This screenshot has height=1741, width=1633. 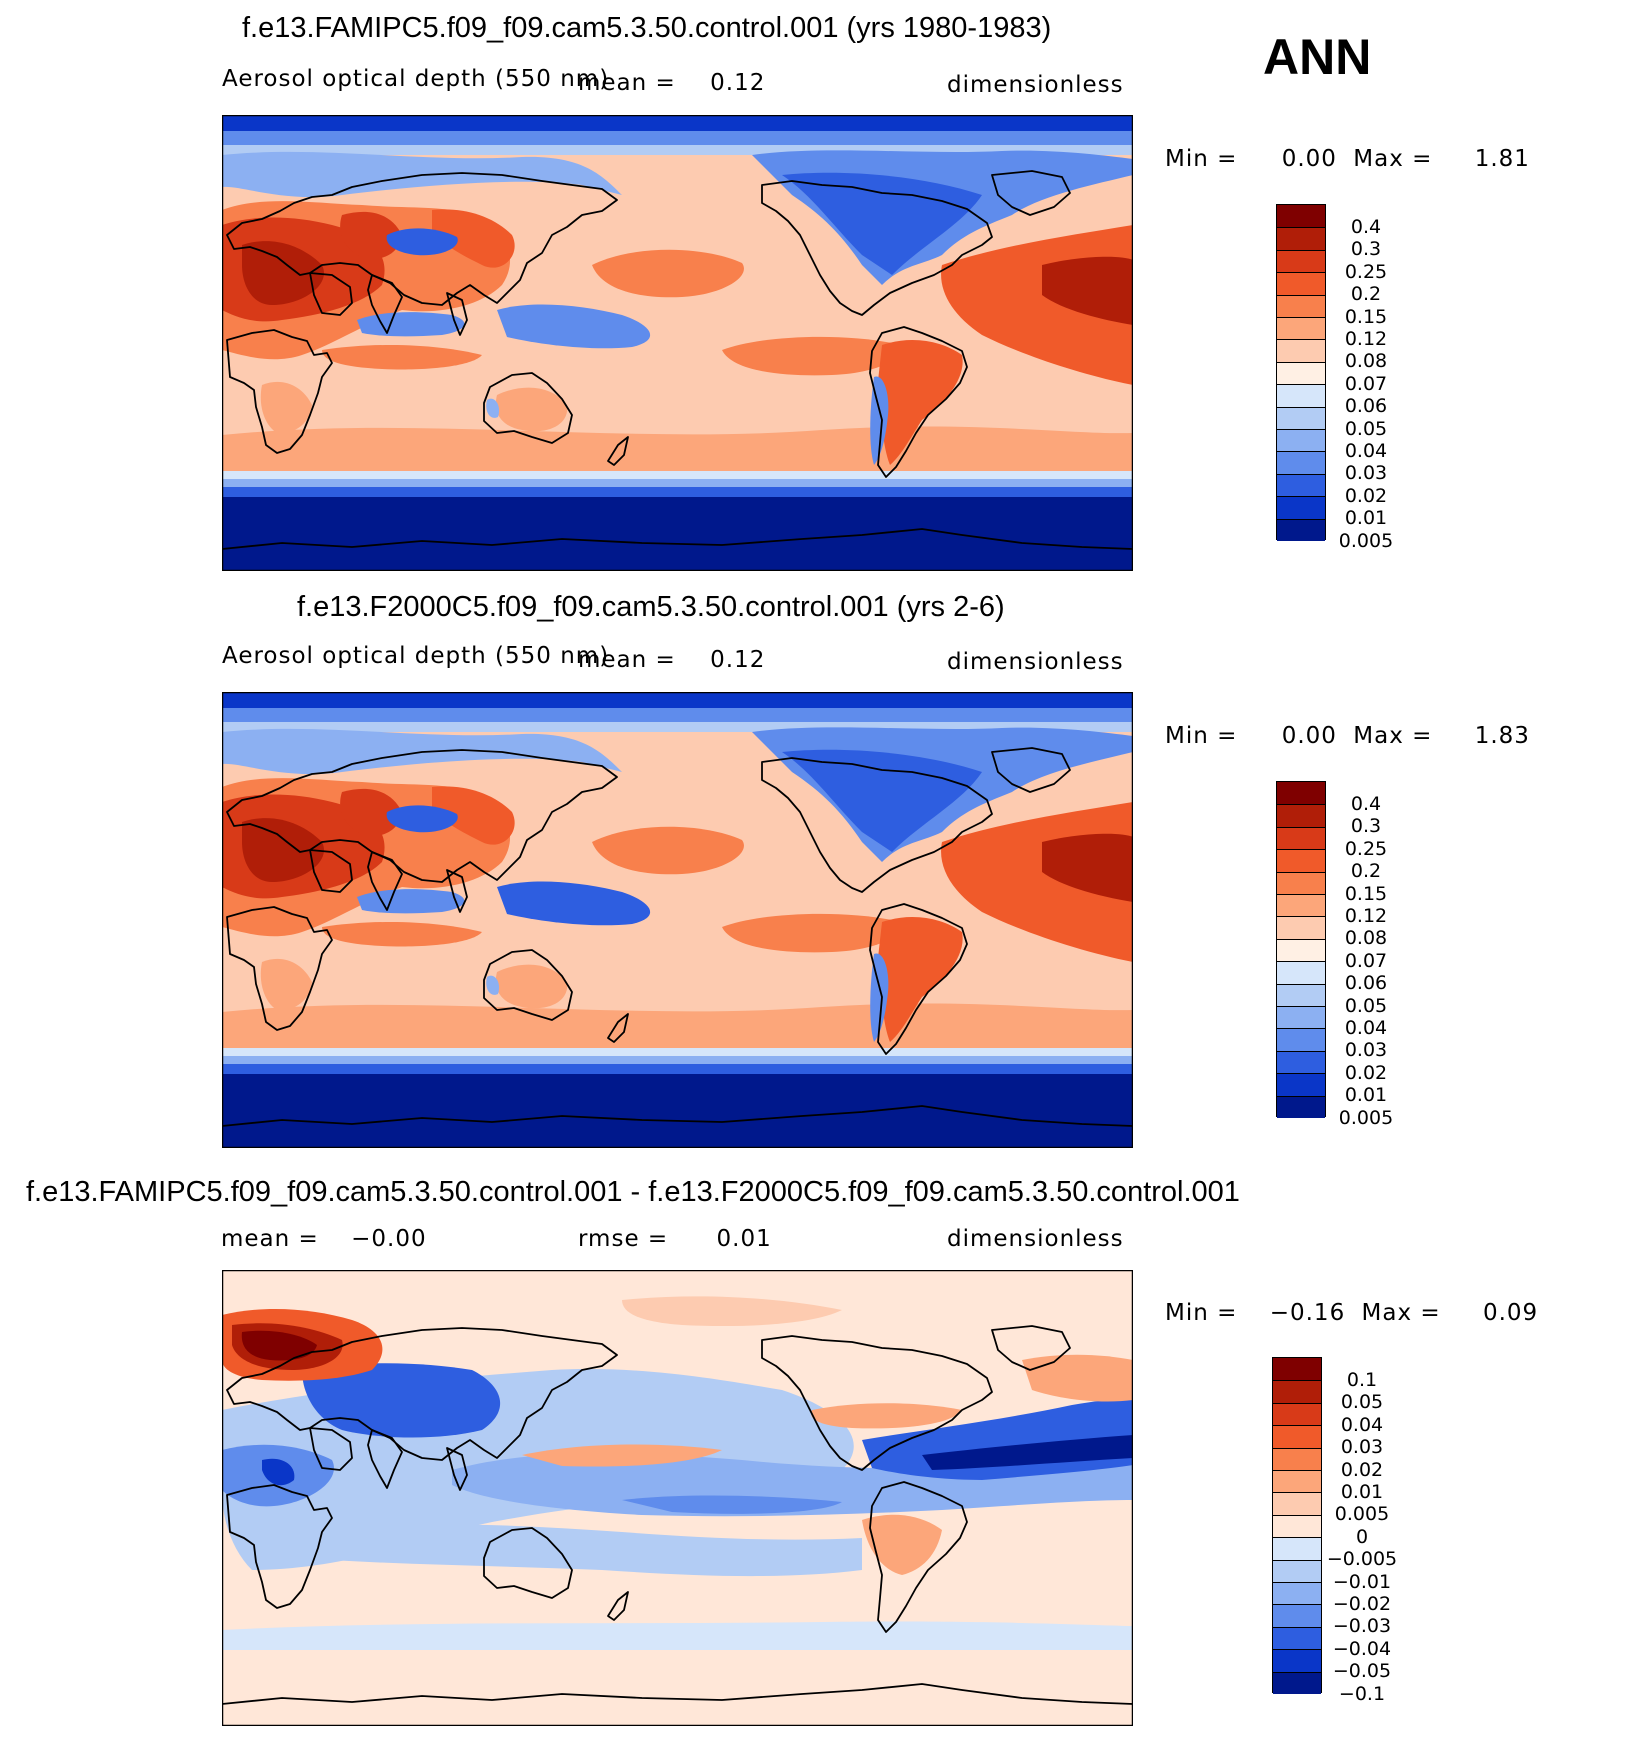 I want to click on colorbar-box, so click(x=1301, y=949).